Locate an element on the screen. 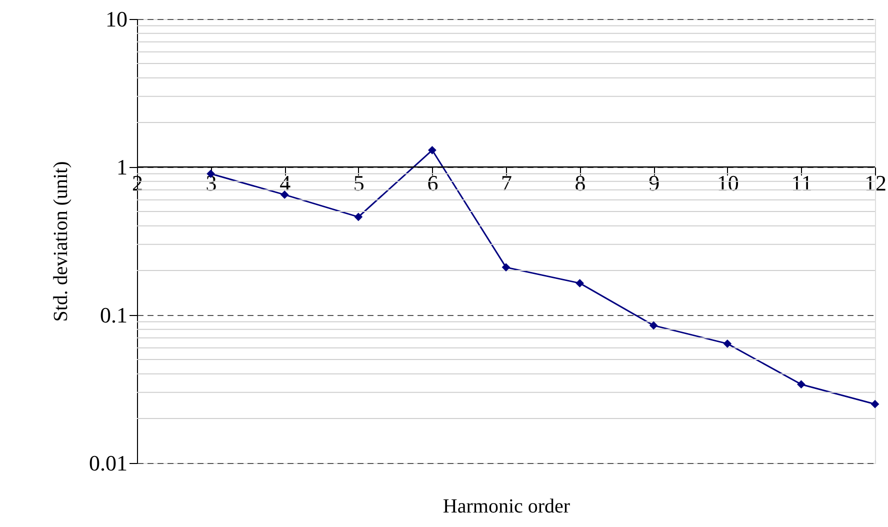  y-tick-label: 1 is located at coordinates (122, 167).